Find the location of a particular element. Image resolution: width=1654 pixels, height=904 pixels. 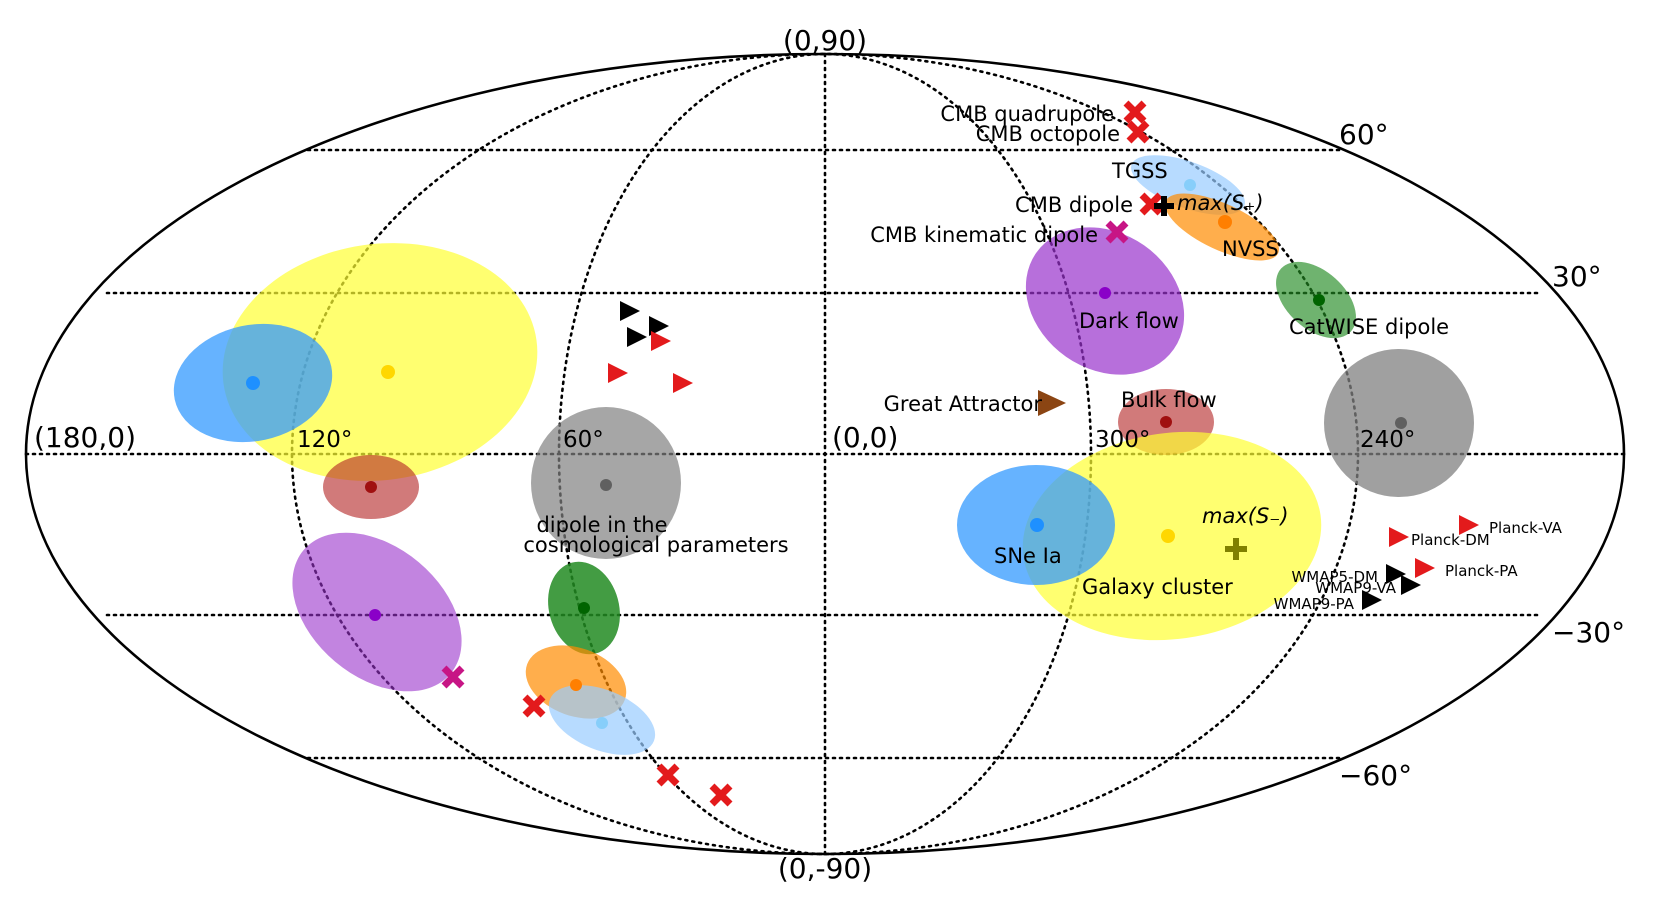

x-marker-cmb-kinematic-dipole is located at coordinates (1117, 232).